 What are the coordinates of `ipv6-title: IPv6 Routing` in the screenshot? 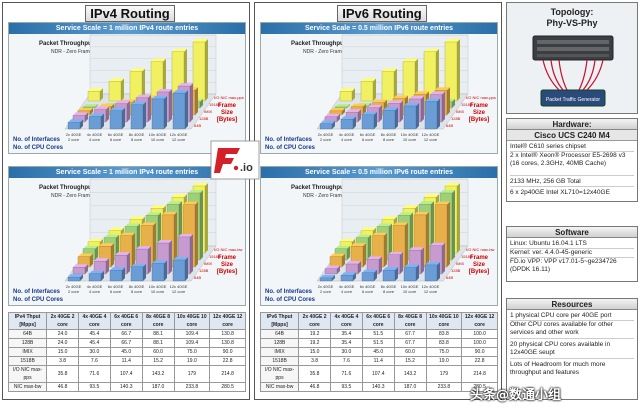 It's located at (382, 13).